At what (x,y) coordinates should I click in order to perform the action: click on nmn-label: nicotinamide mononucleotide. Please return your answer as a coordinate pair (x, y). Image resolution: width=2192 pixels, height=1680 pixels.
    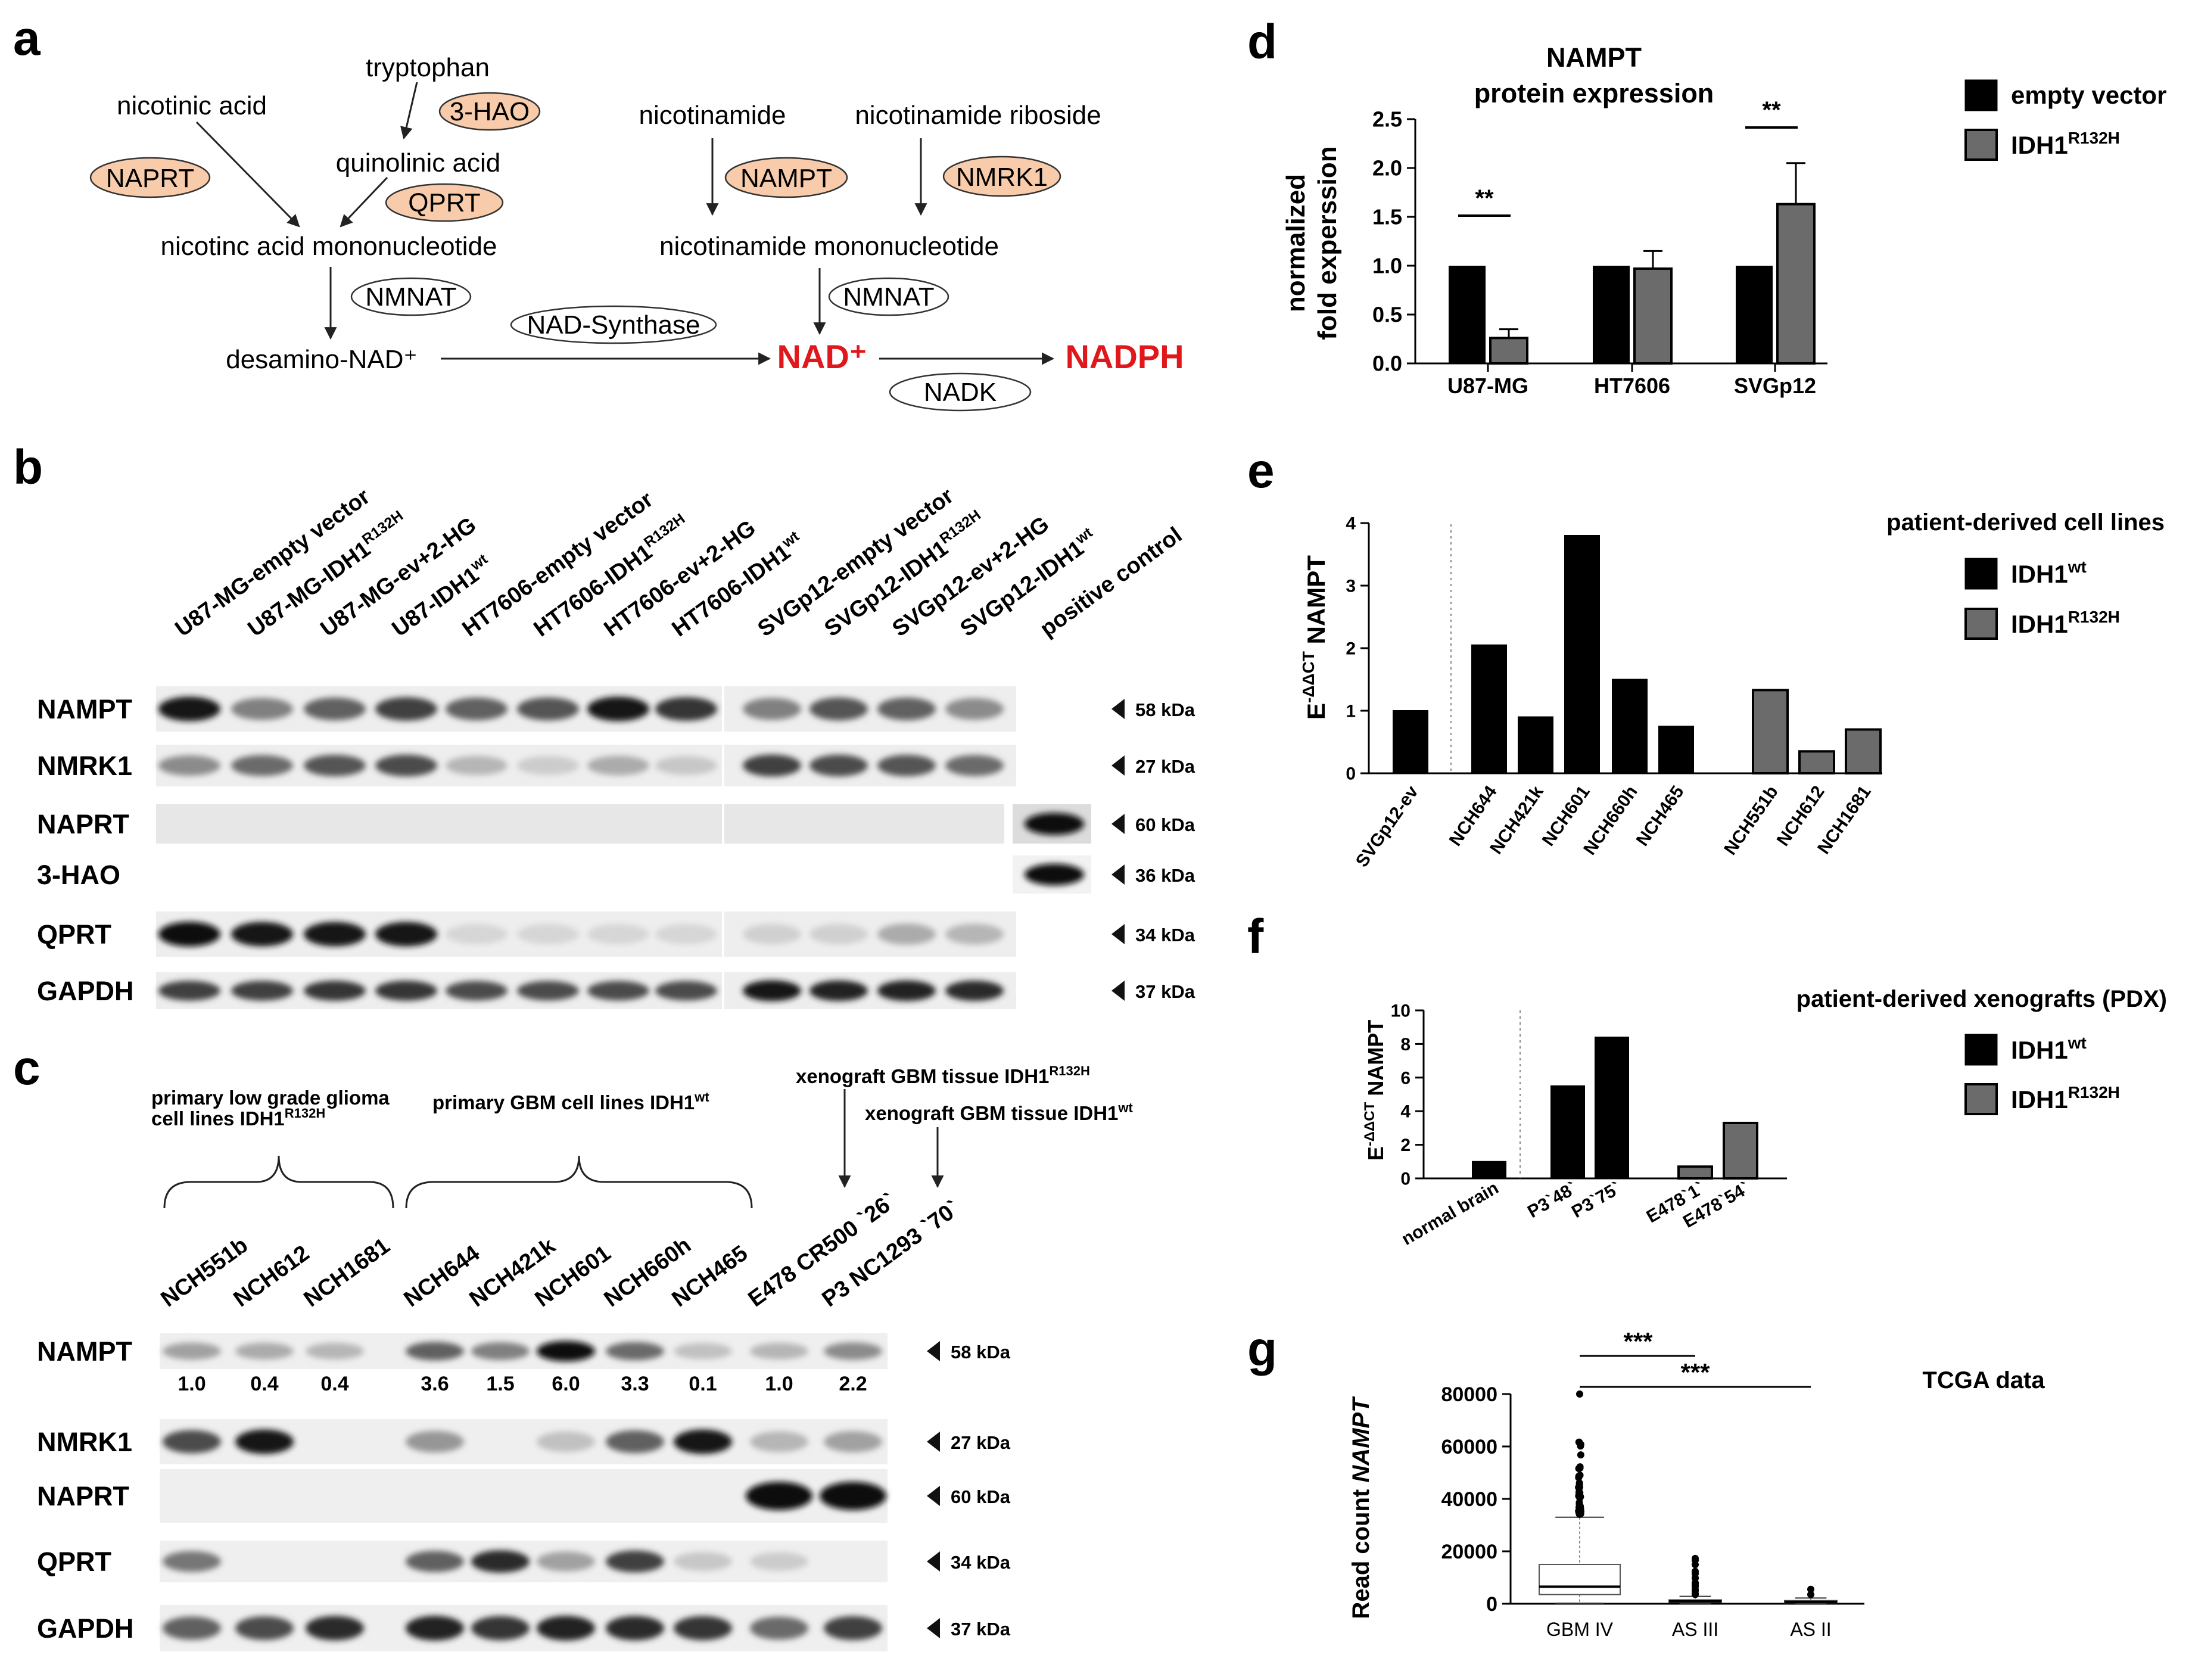
    Looking at the image, I should click on (829, 246).